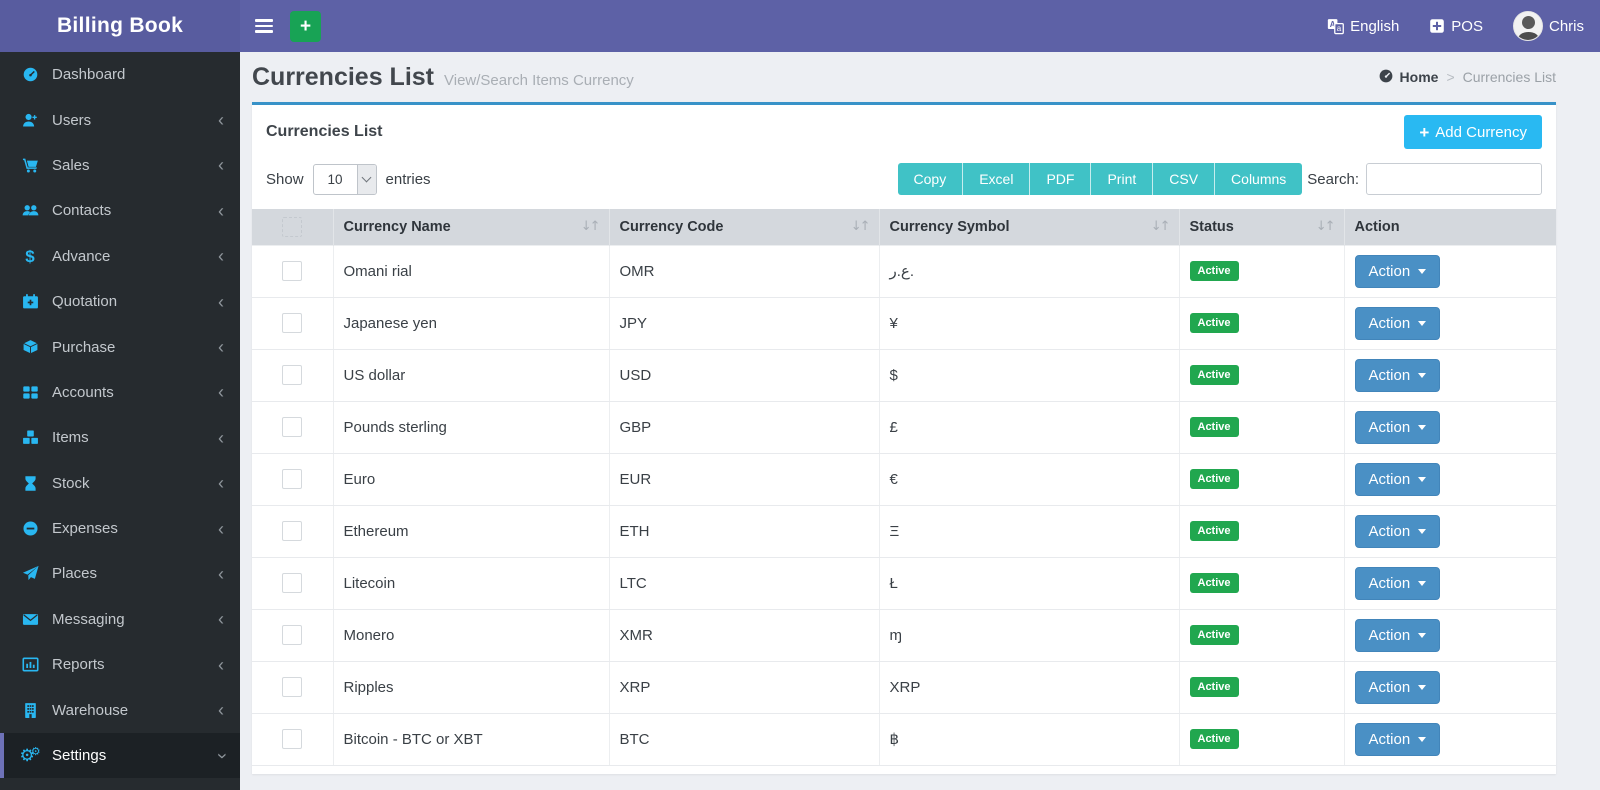 The width and height of the screenshot is (1600, 790). What do you see at coordinates (1548, 26) in the screenshot?
I see `user-menu: Chris` at bounding box center [1548, 26].